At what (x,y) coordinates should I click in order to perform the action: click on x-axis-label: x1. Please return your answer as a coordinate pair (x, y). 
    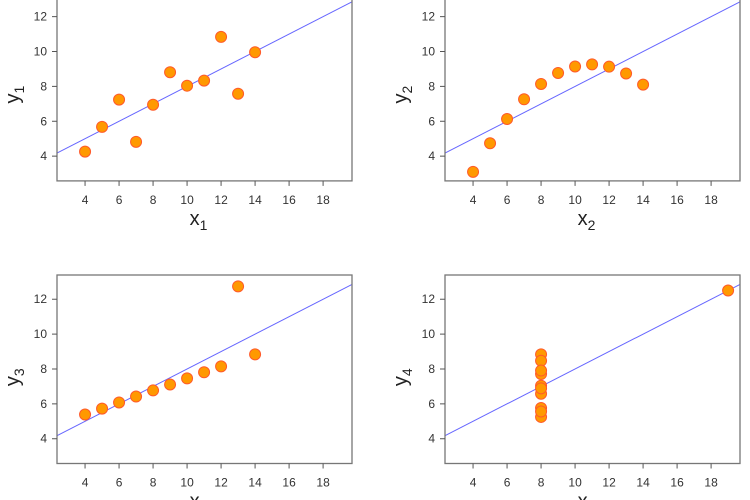
    Looking at the image, I should click on (199, 220).